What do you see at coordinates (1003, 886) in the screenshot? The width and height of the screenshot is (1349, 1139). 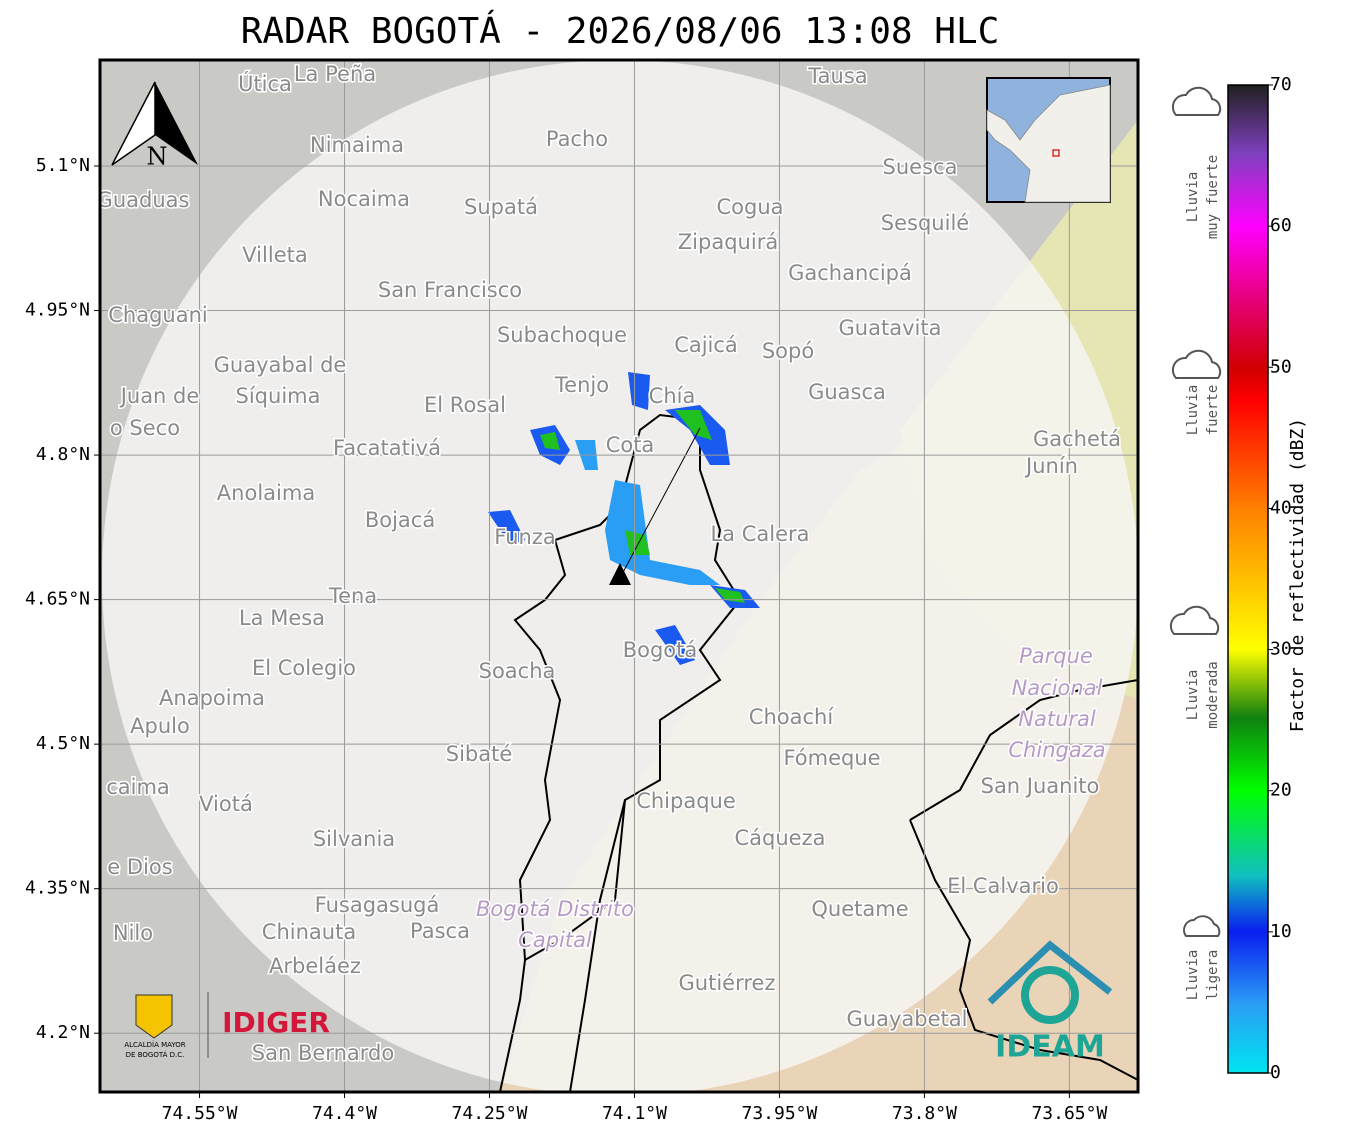 I see `place-label: El Calvario` at bounding box center [1003, 886].